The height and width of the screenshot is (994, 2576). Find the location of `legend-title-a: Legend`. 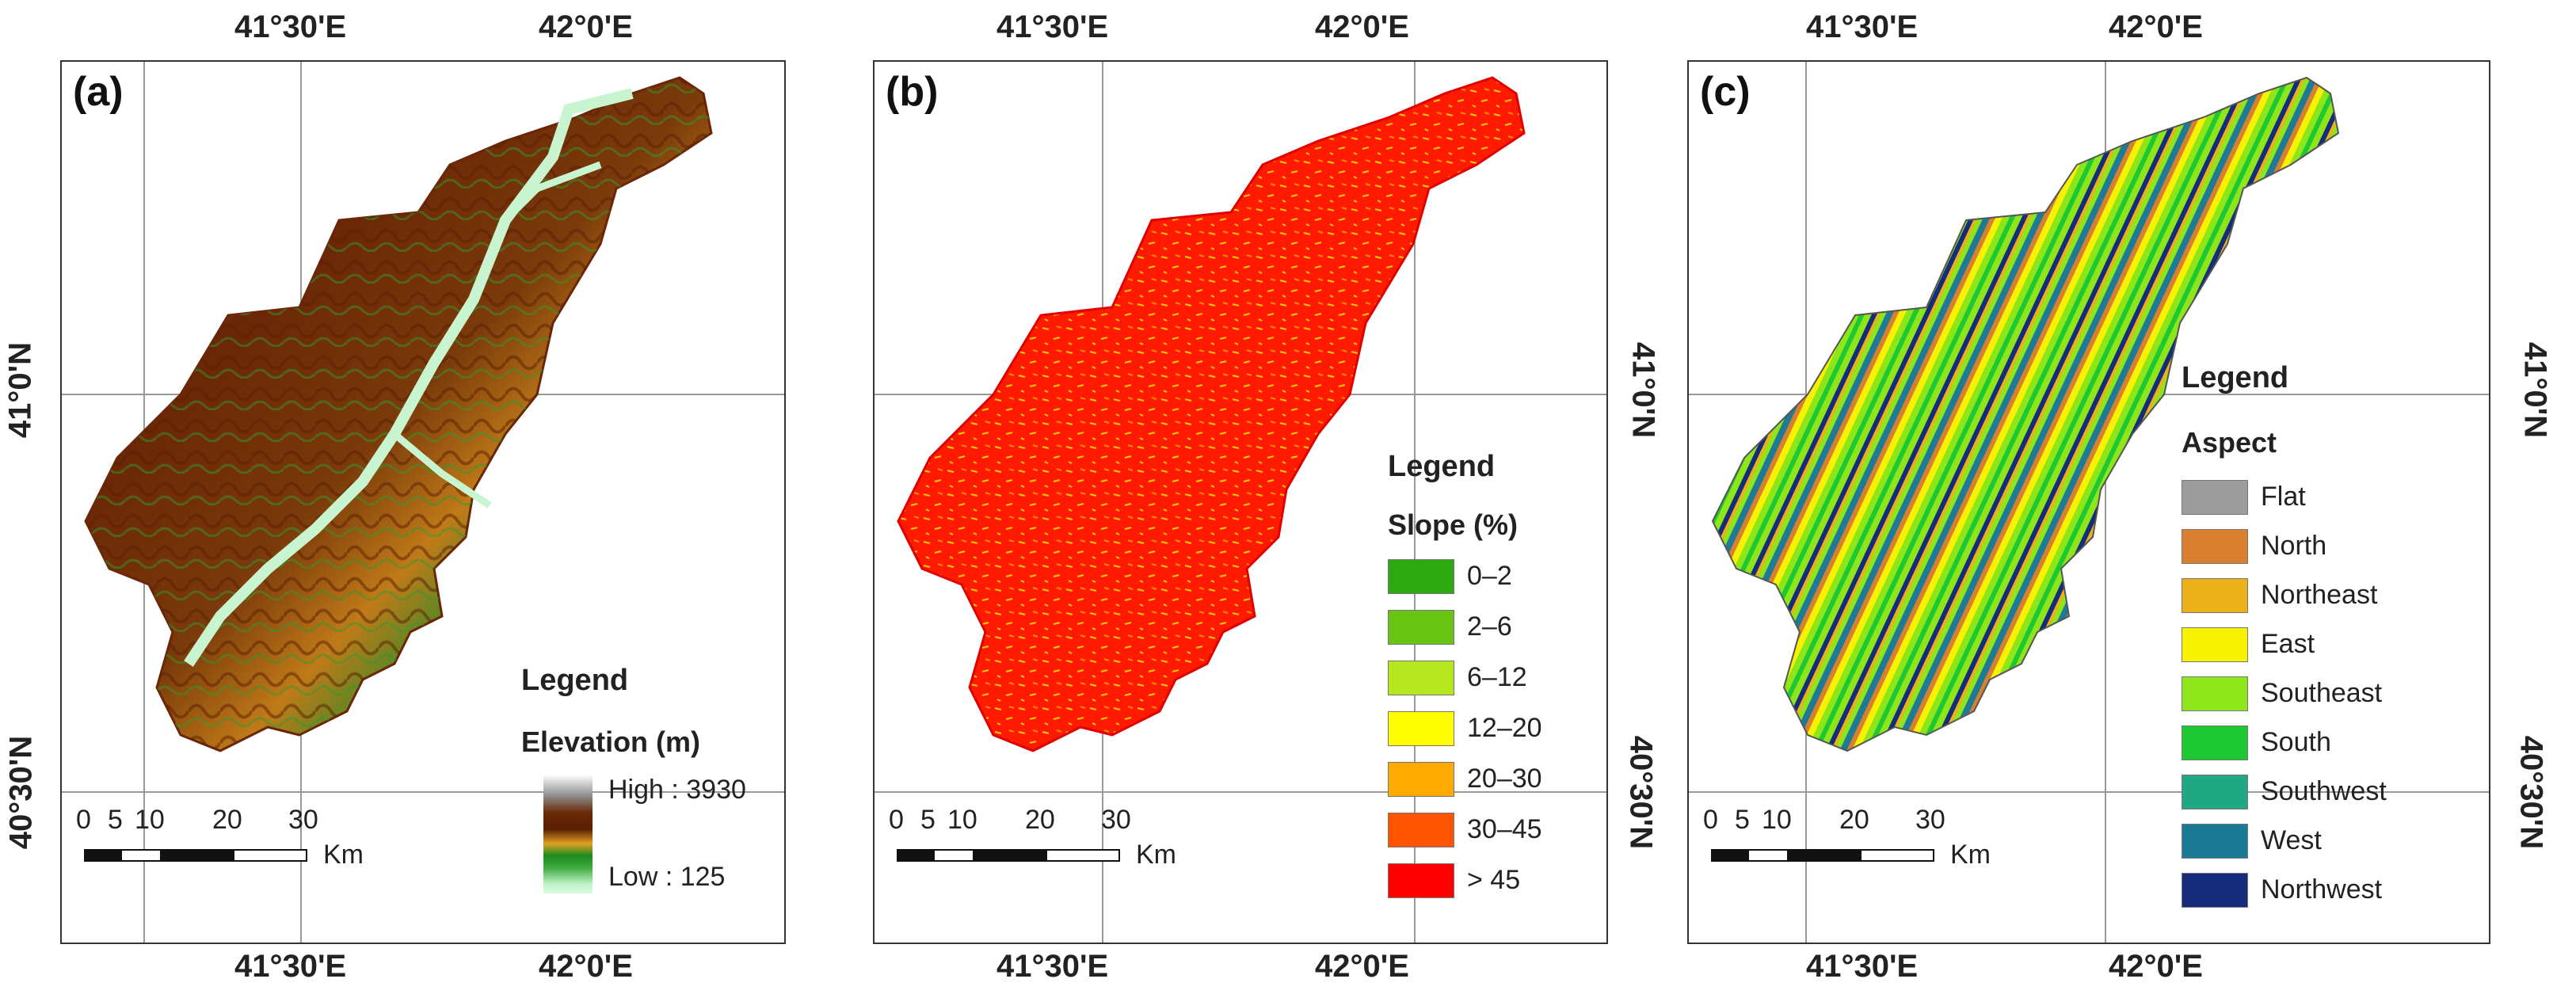

legend-title-a: Legend is located at coordinates (575, 680).